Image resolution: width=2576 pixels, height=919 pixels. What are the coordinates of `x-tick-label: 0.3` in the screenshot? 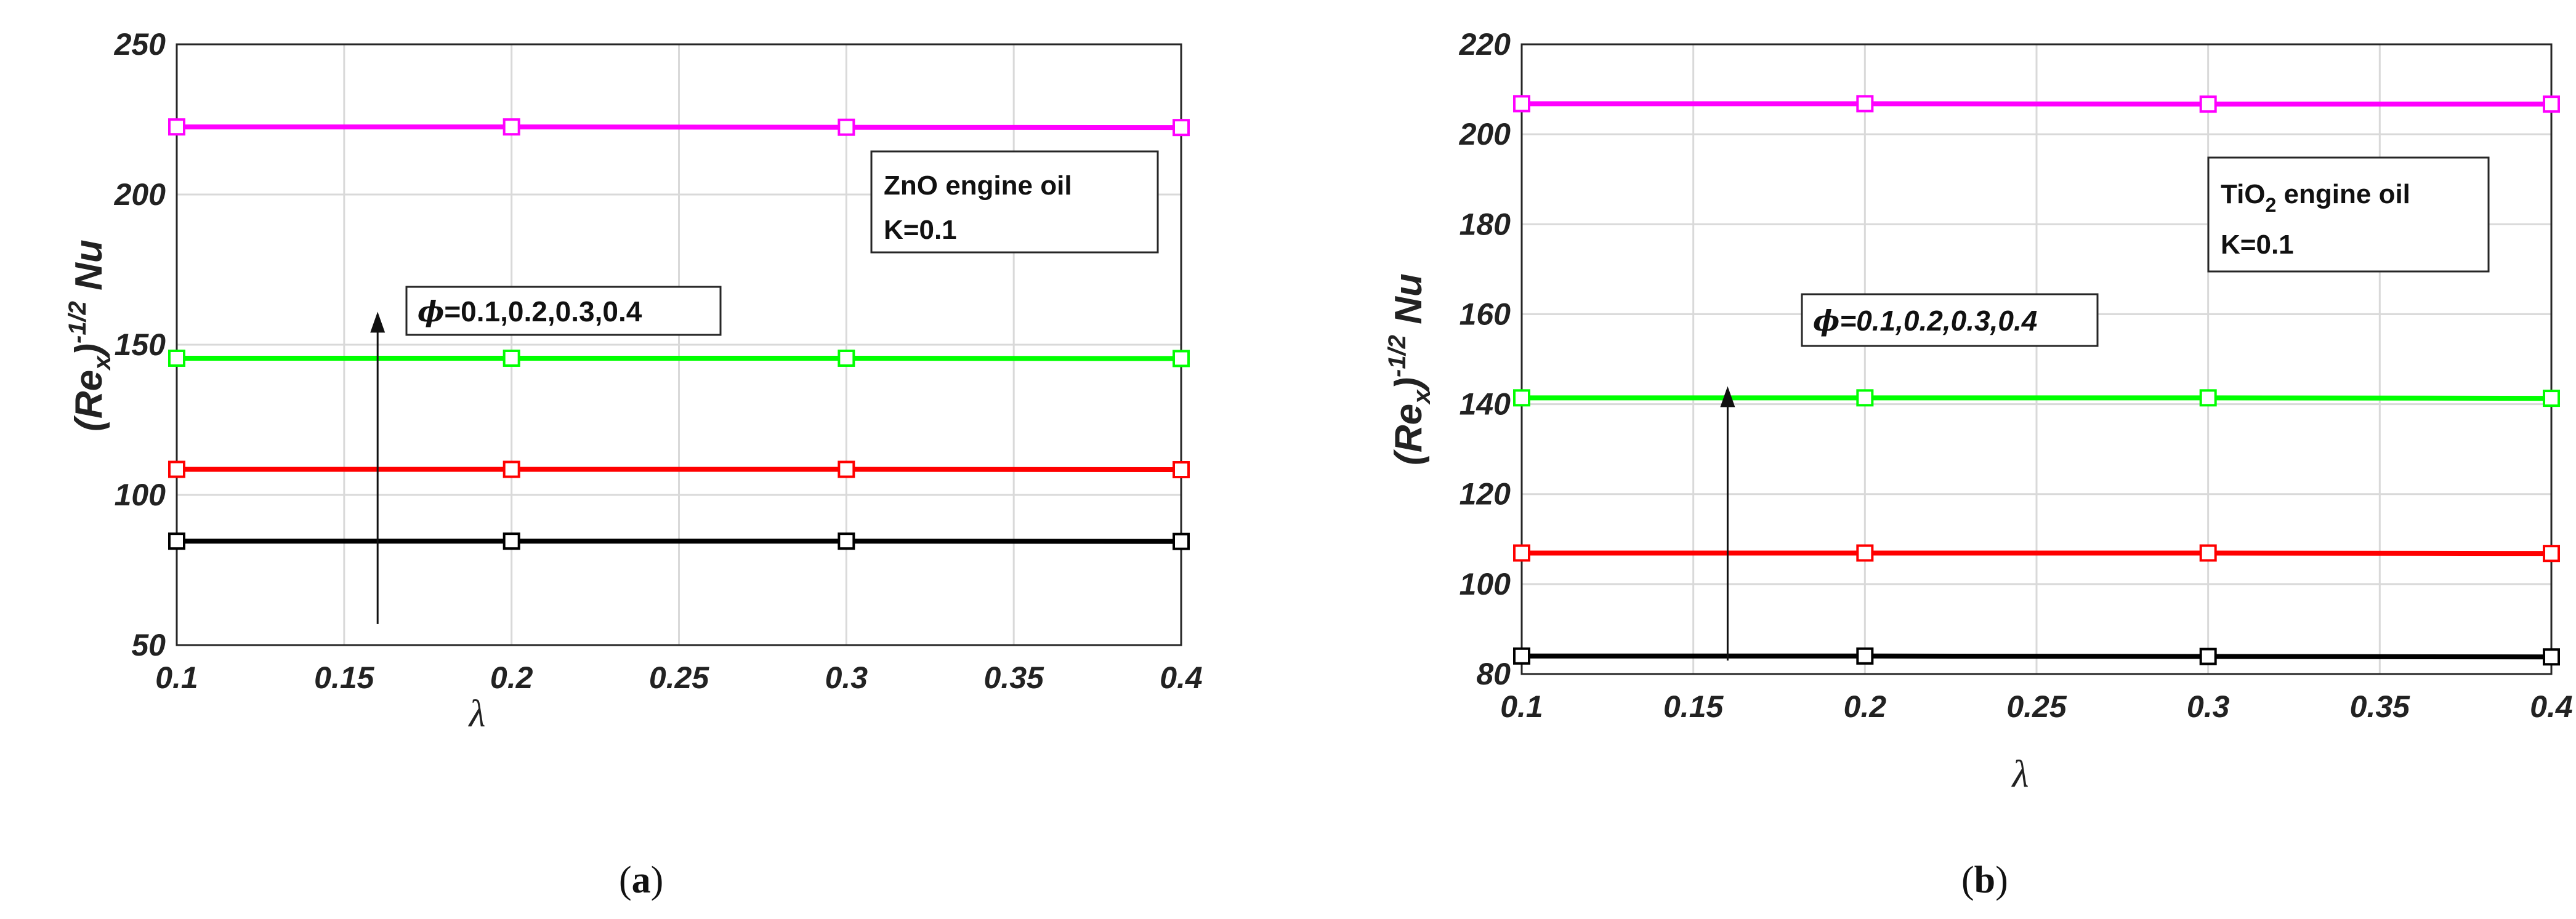 It's located at (2208, 706).